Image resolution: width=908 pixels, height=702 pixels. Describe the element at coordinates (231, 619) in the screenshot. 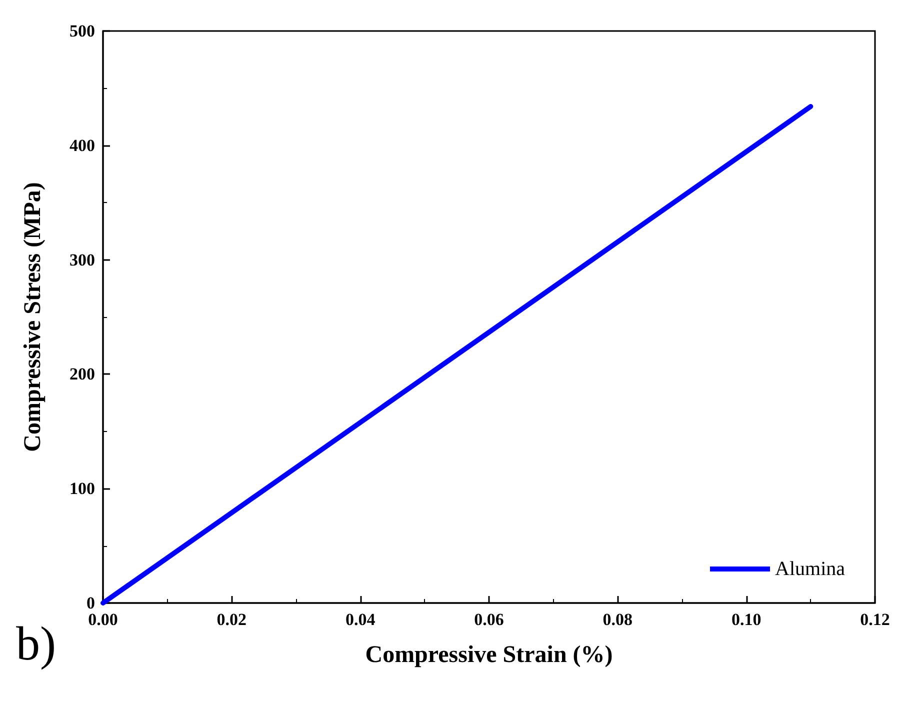

I see `x-tick-label: 0.02` at that location.